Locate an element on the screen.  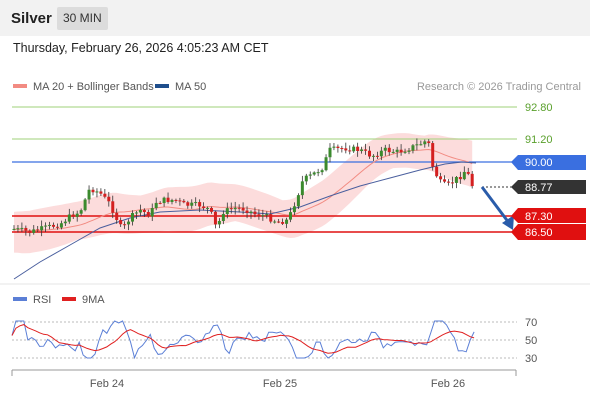
x-tick-feb-26: Feb 26 is located at coordinates (448, 384).